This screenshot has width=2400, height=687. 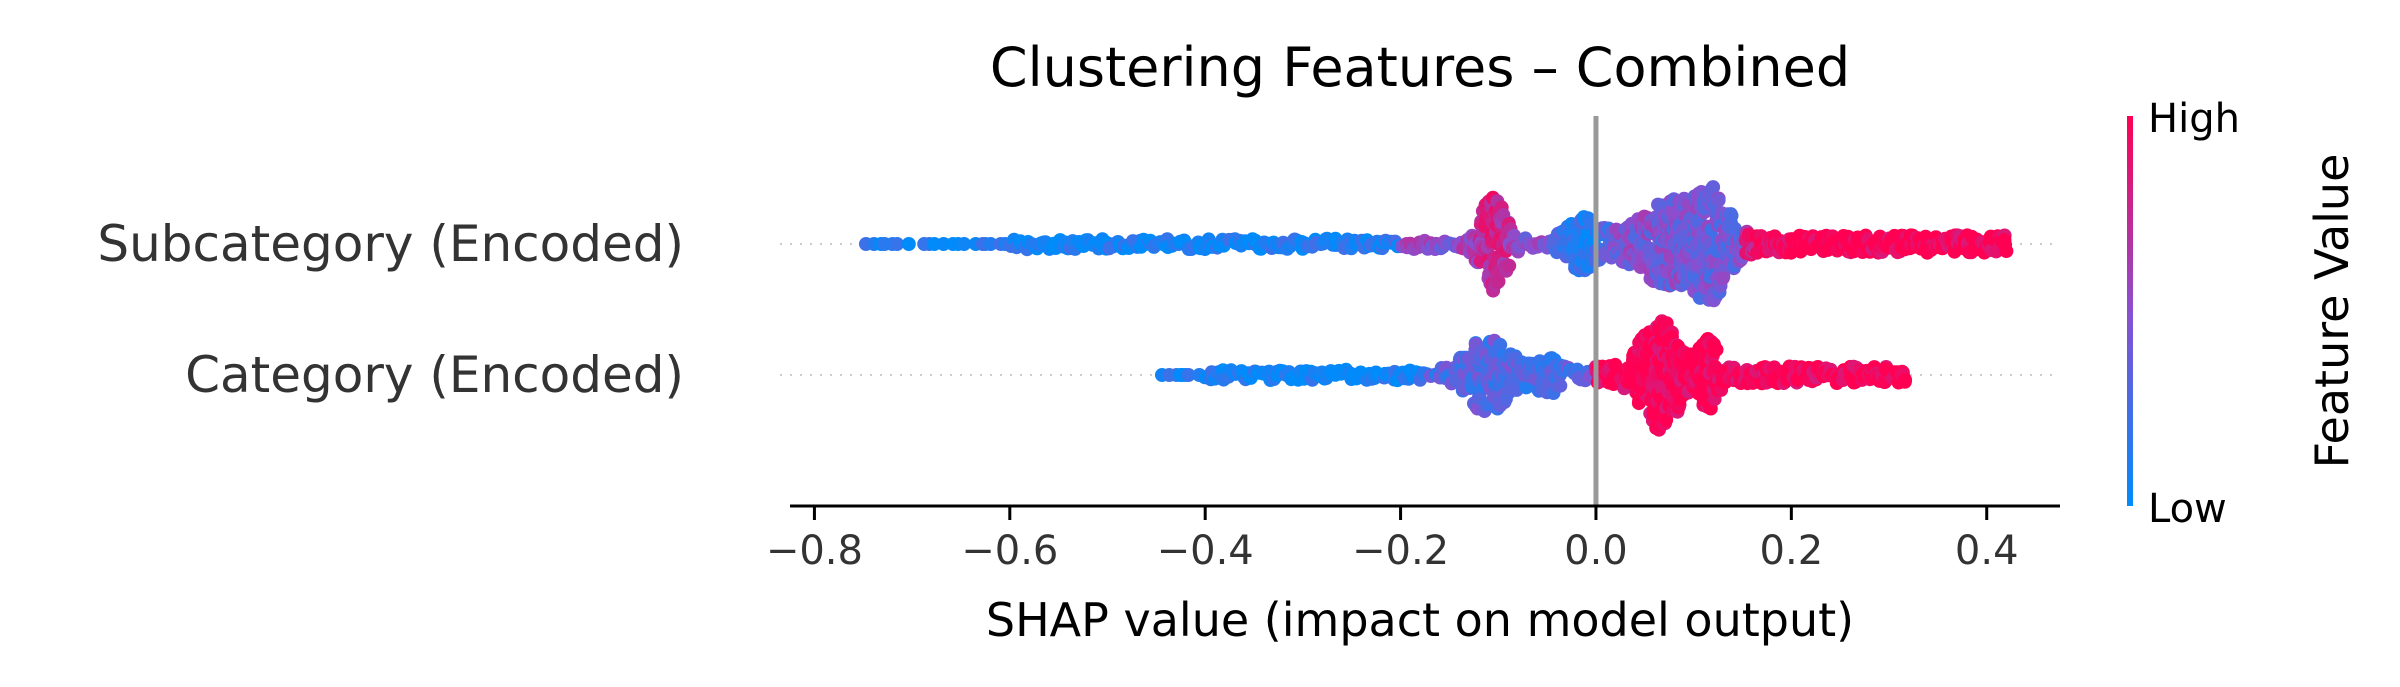 I want to click on x-tick-label: −0.4, so click(x=1205, y=551).